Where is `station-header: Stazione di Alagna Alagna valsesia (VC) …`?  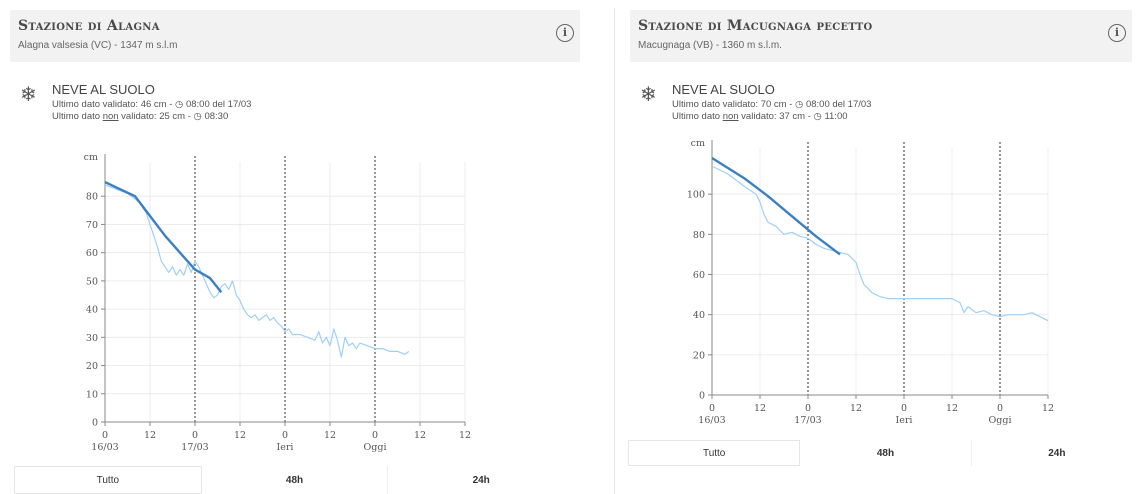
station-header: Stazione di Alagna Alagna valsesia (VC) … is located at coordinates (295, 36).